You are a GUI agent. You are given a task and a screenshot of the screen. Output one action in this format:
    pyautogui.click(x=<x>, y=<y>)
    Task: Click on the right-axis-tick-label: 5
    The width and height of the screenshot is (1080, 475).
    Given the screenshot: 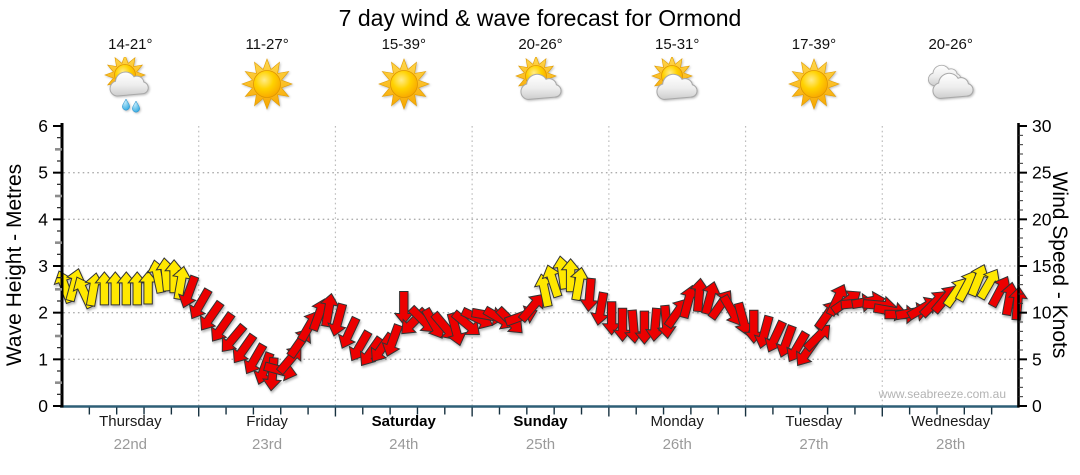 What is the action you would take?
    pyautogui.click(x=1037, y=359)
    